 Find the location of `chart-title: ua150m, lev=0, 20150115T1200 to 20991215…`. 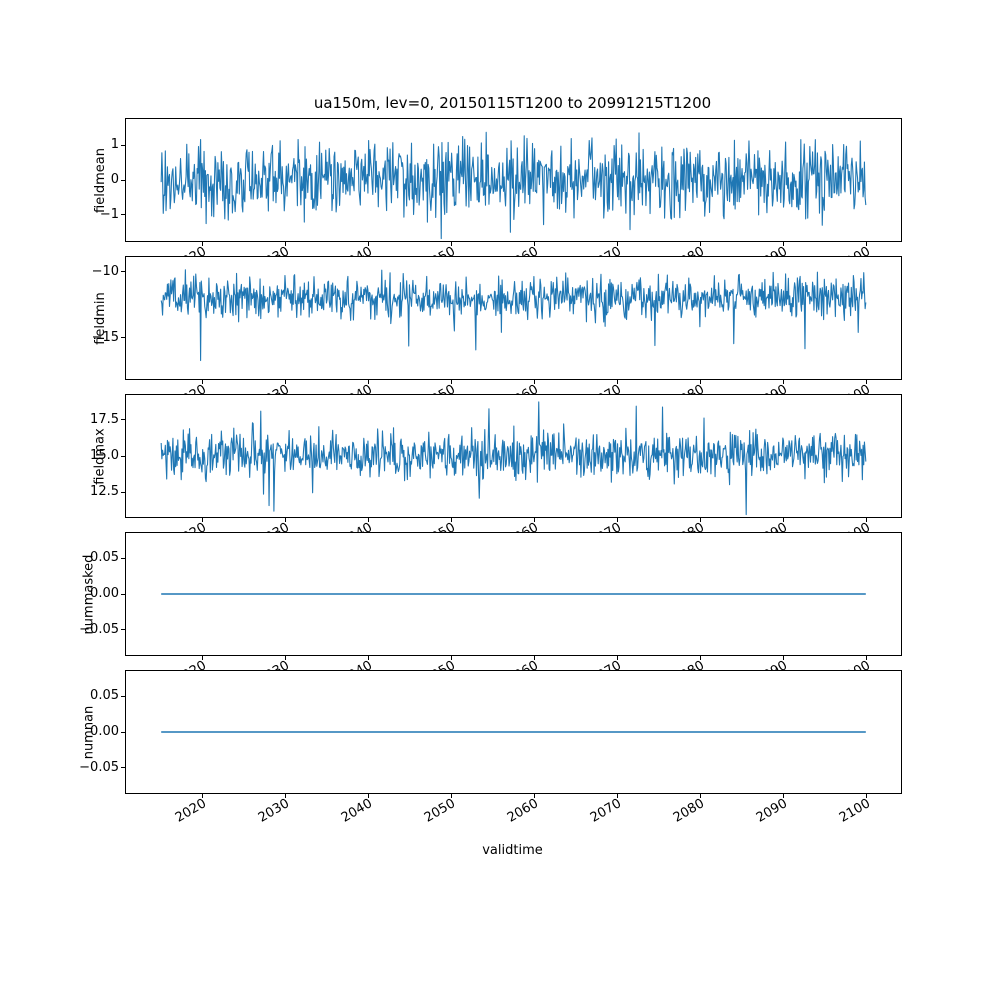

chart-title: ua150m, lev=0, 20150115T1200 to 20991215… is located at coordinates (512, 103).